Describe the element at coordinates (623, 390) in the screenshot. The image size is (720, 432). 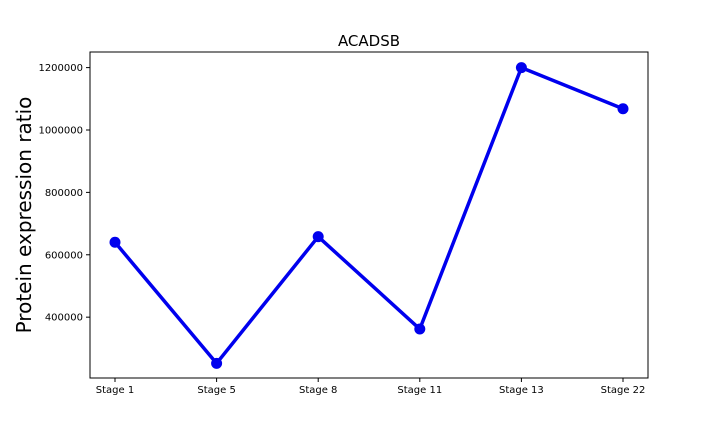
I see `x-tick-label: Stage 22` at that location.